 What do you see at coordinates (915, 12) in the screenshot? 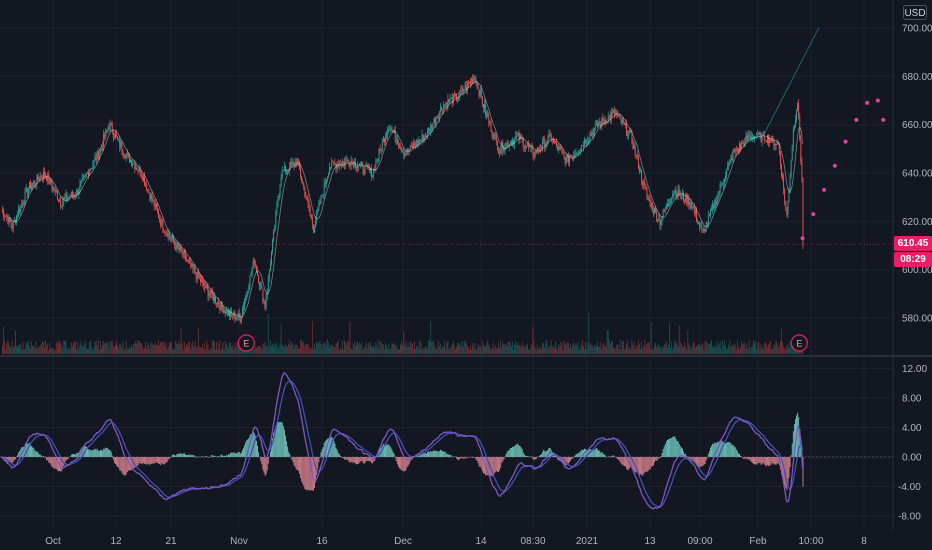
I see `currency-label: USD` at bounding box center [915, 12].